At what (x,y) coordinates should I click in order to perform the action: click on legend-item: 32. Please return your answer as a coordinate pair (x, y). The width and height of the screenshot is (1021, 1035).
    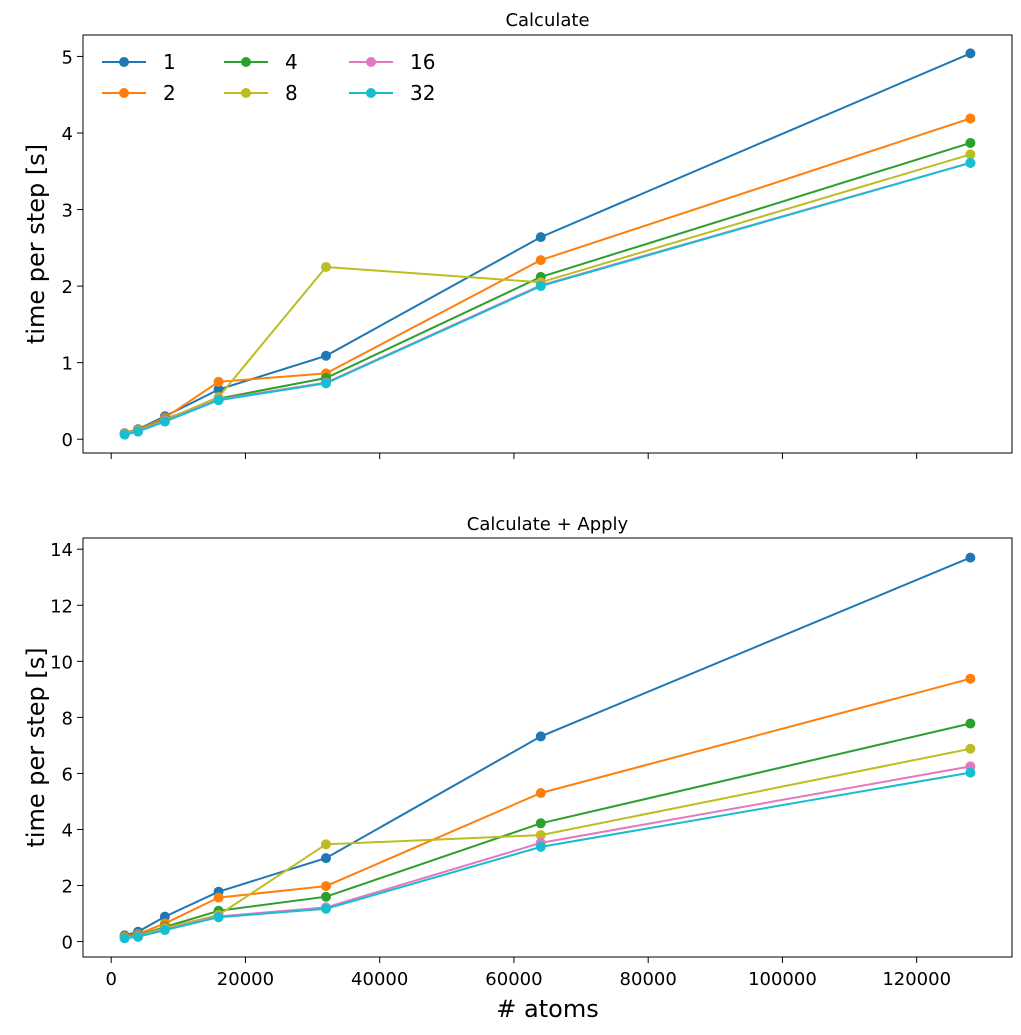
    Looking at the image, I should click on (392, 93).